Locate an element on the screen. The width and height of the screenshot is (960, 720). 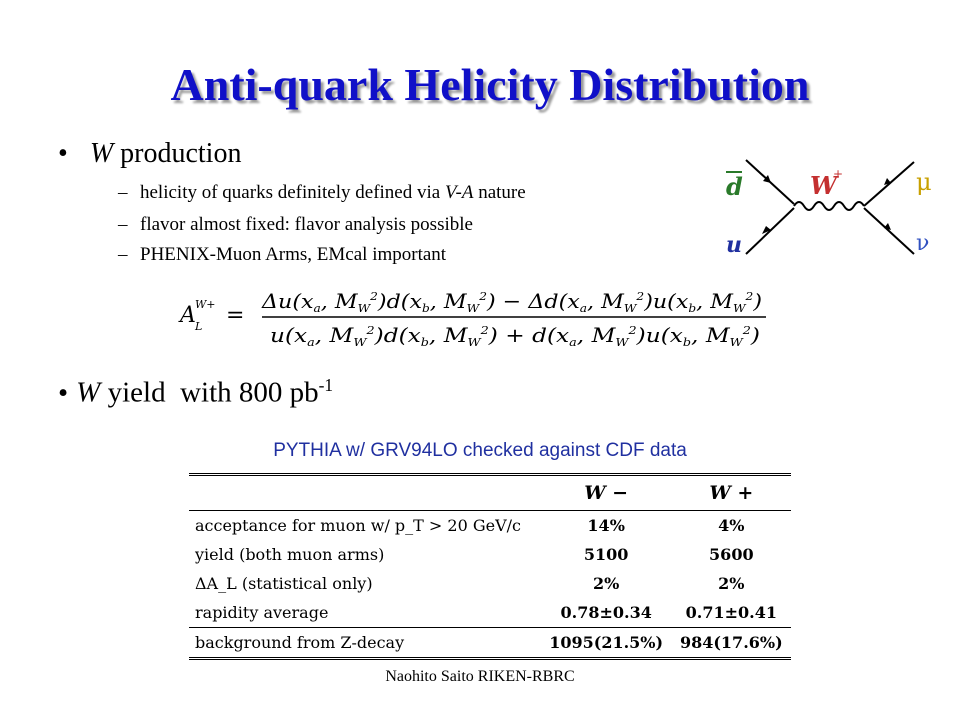
svg-text: L is located at coordinates (198, 326).